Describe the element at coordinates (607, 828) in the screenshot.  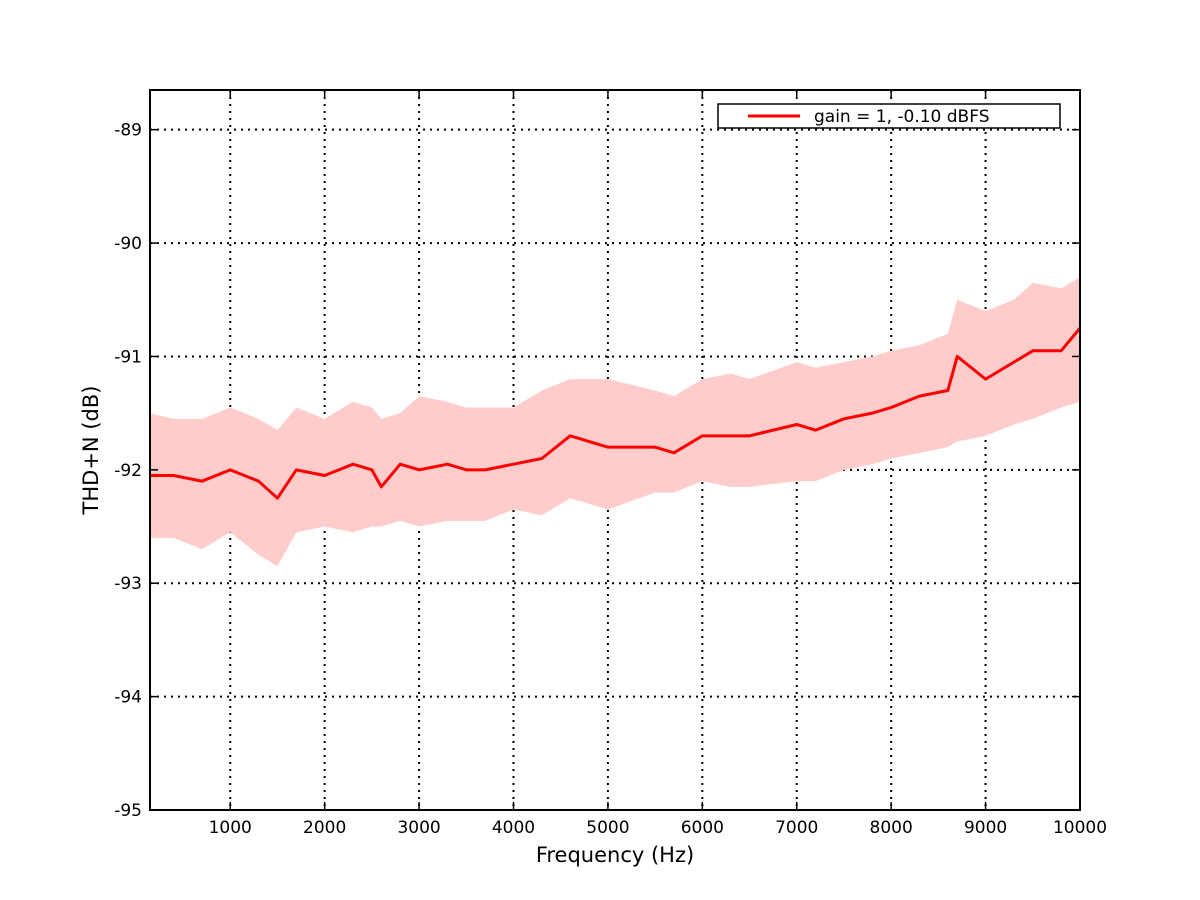
I see `x-tick-label: 5000` at that location.